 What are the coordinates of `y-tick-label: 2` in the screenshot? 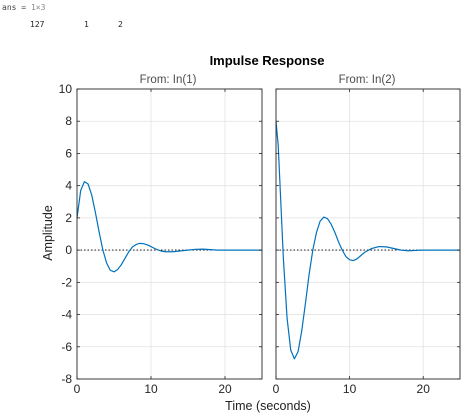 It's located at (68, 218).